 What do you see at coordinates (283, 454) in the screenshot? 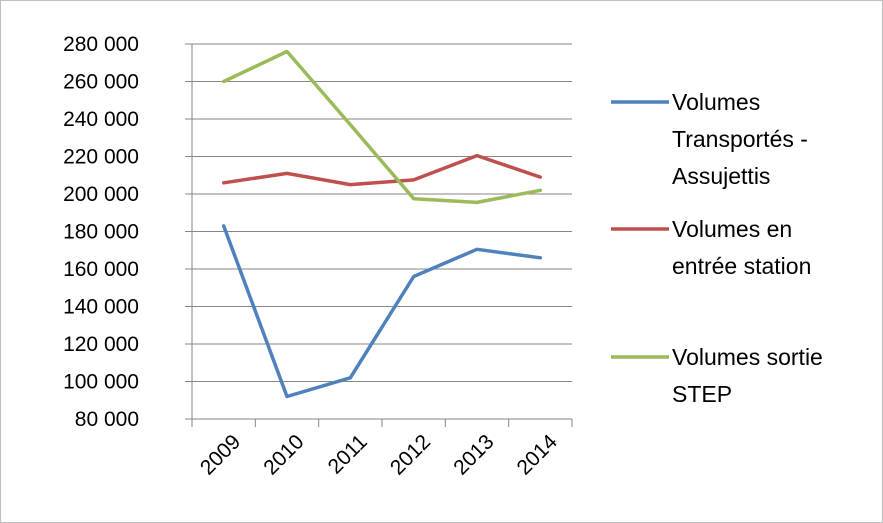
I see `x-tick-label: 2010` at bounding box center [283, 454].